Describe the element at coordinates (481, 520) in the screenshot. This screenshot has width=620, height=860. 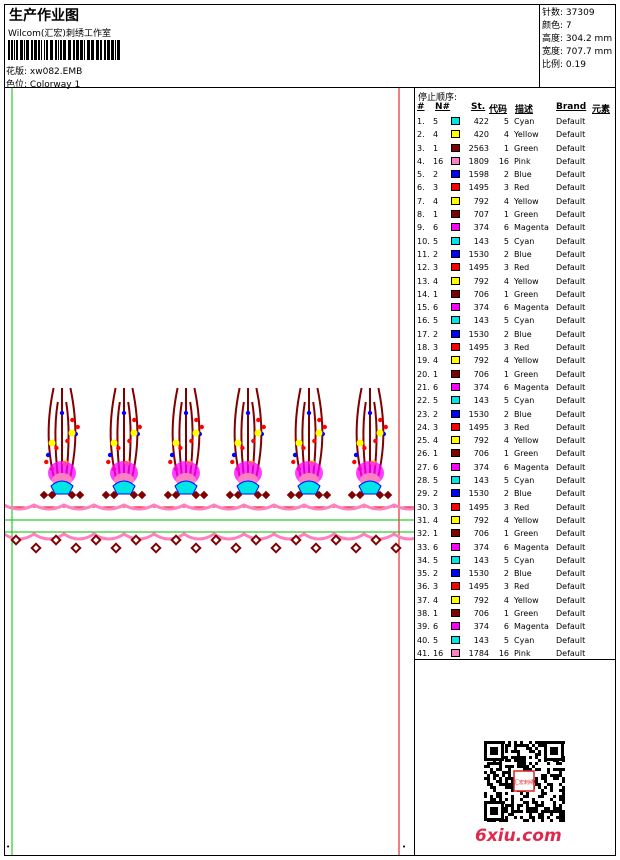
I see `row-stitches: 792` at that location.